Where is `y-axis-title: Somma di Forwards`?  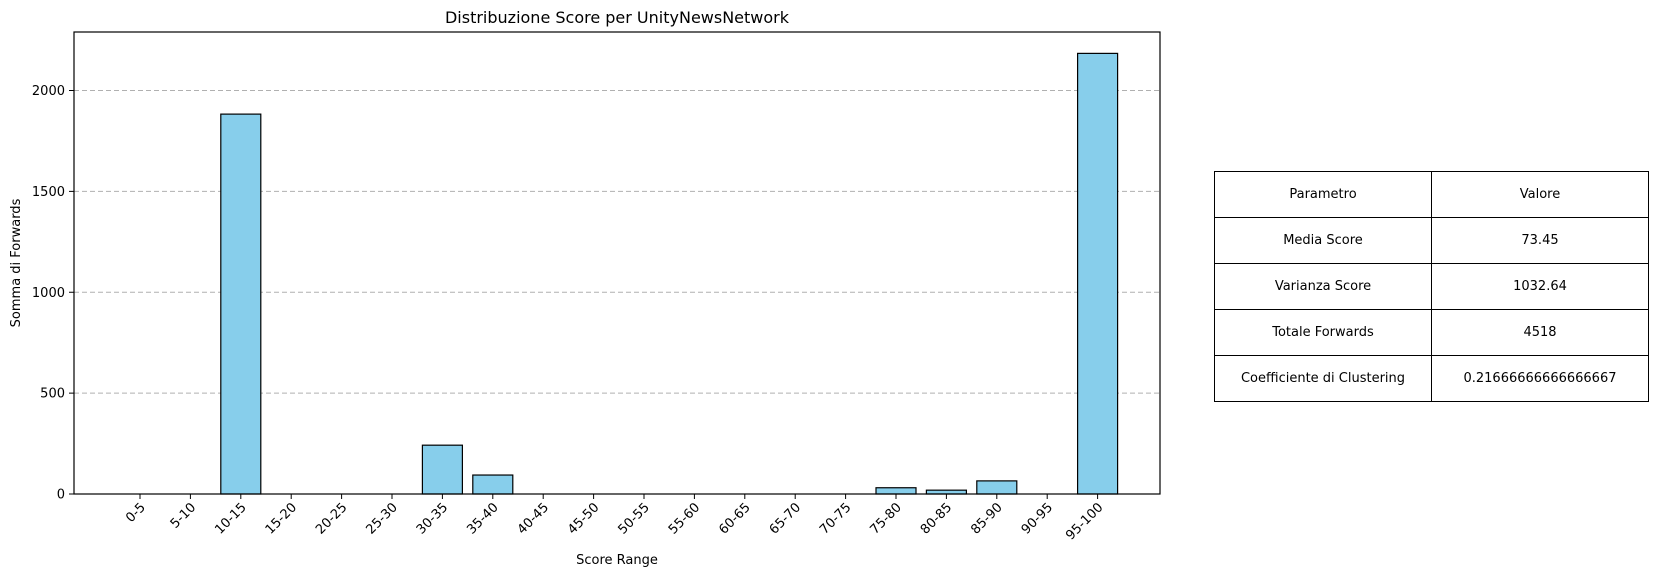 y-axis-title: Somma di Forwards is located at coordinates (16, 262).